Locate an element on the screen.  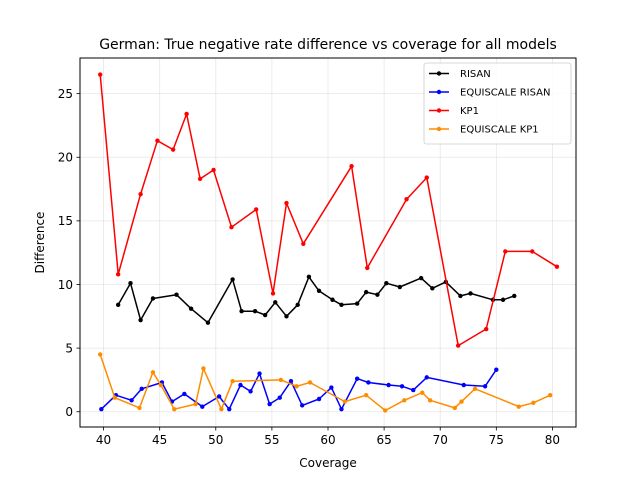
legend-item-kp1: KP1 is located at coordinates (454, 111).